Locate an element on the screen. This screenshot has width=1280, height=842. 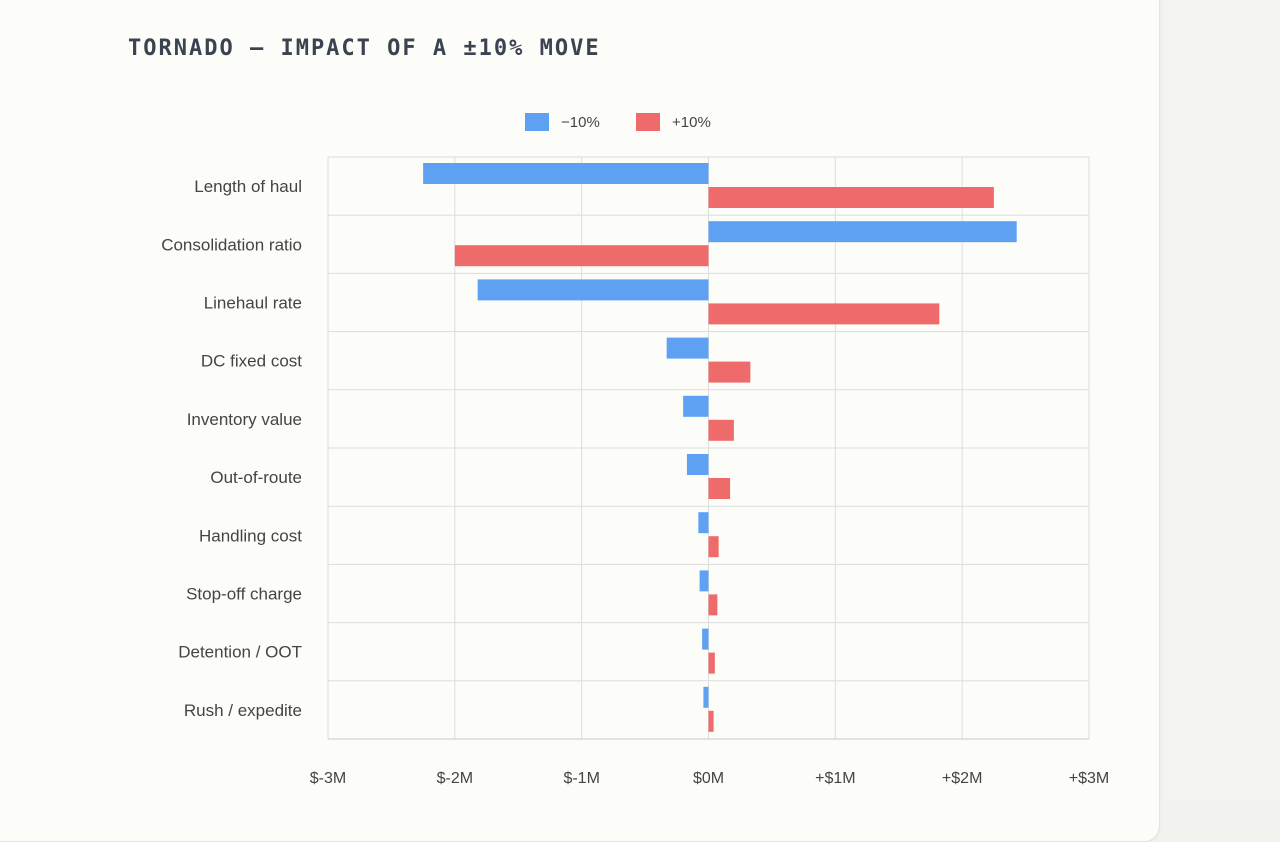
x-tick-label-6: +$3M is located at coordinates (1089, 778).